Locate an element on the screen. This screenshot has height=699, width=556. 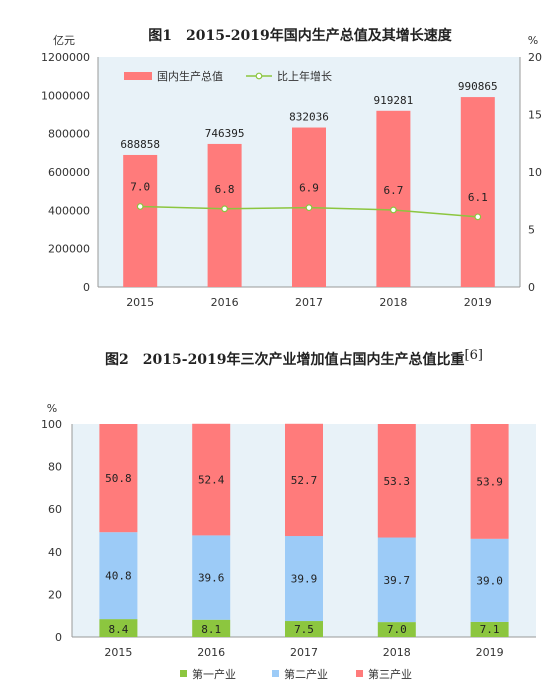
chart2-segment-value-label: 7.0 is located at coordinates (397, 629).